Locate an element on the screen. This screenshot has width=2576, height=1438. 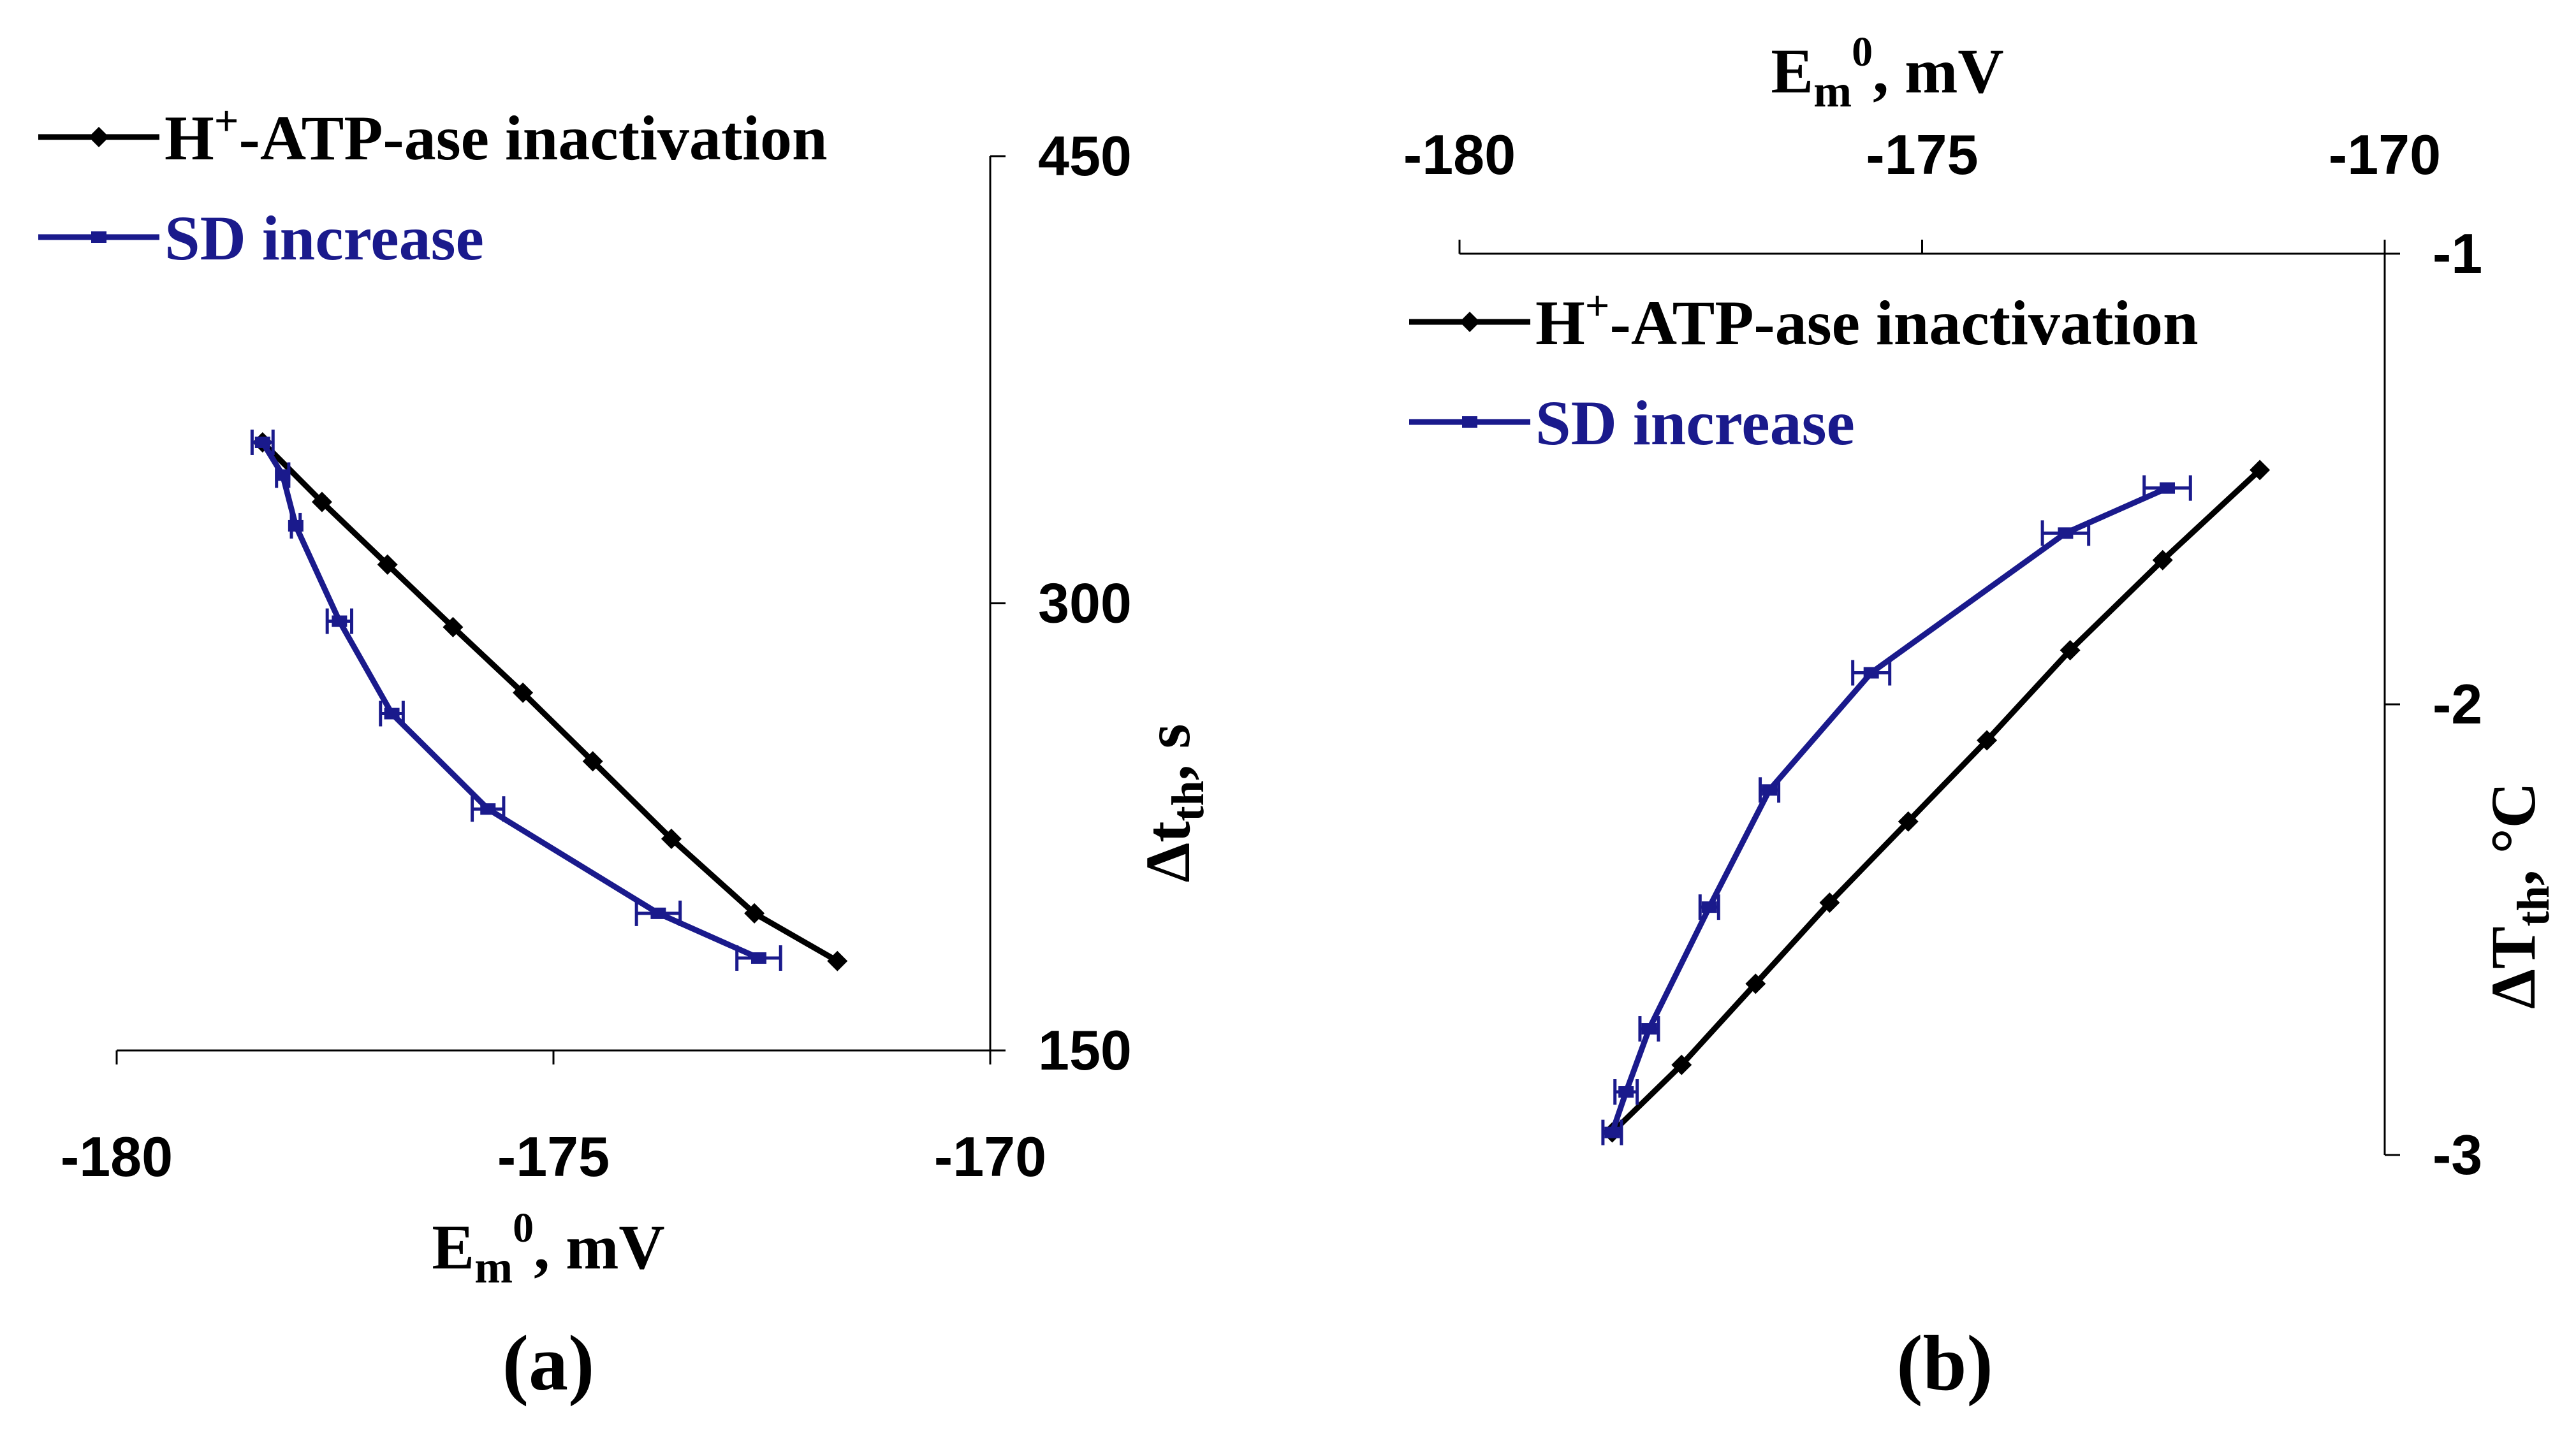
y-axis-title: Δtth, s is located at coordinates (1172, 804).